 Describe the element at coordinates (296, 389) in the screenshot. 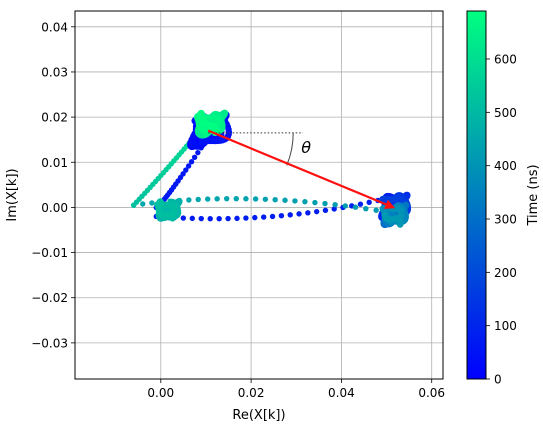

I see `x-axis-ticks: 0.00 0.02 0.04 0.06` at that location.